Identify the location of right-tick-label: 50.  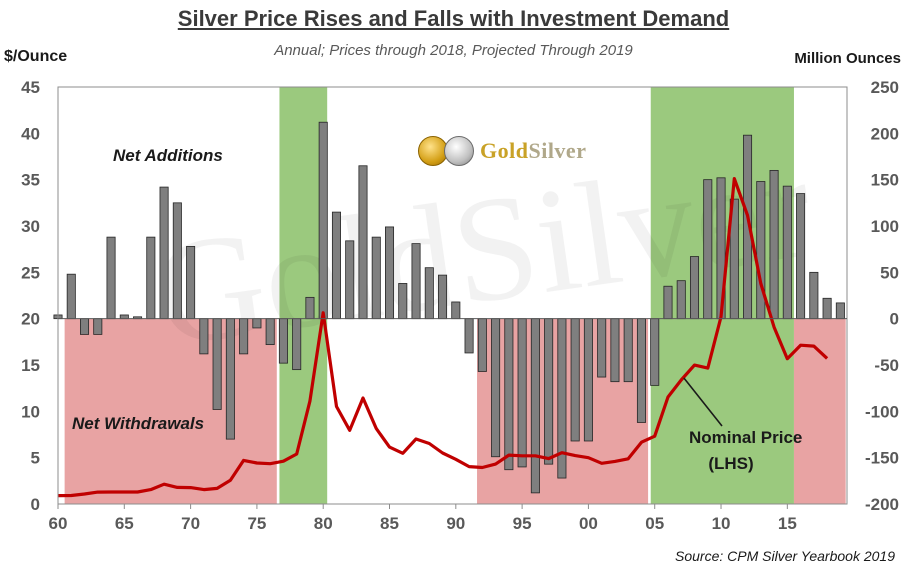
(889, 272).